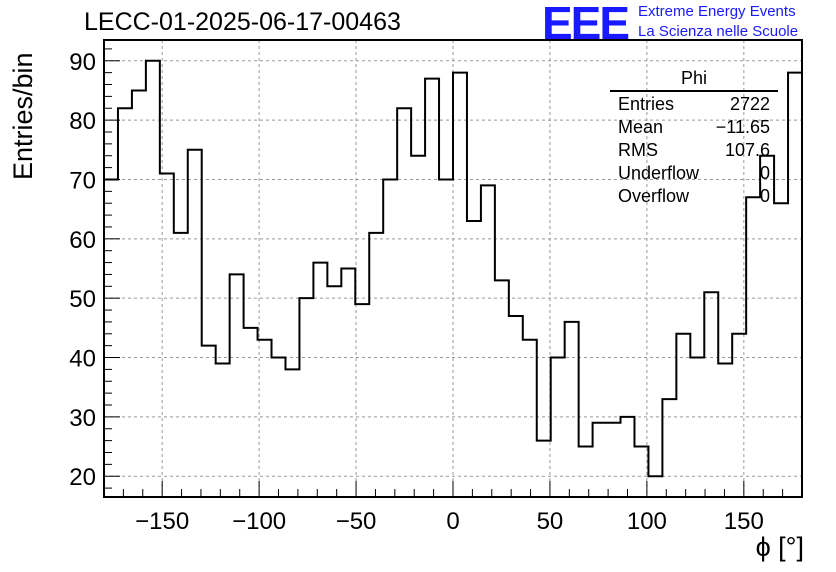 This screenshot has width=836, height=572. Describe the element at coordinates (259, 521) in the screenshot. I see `x-tick-label: −100` at that location.